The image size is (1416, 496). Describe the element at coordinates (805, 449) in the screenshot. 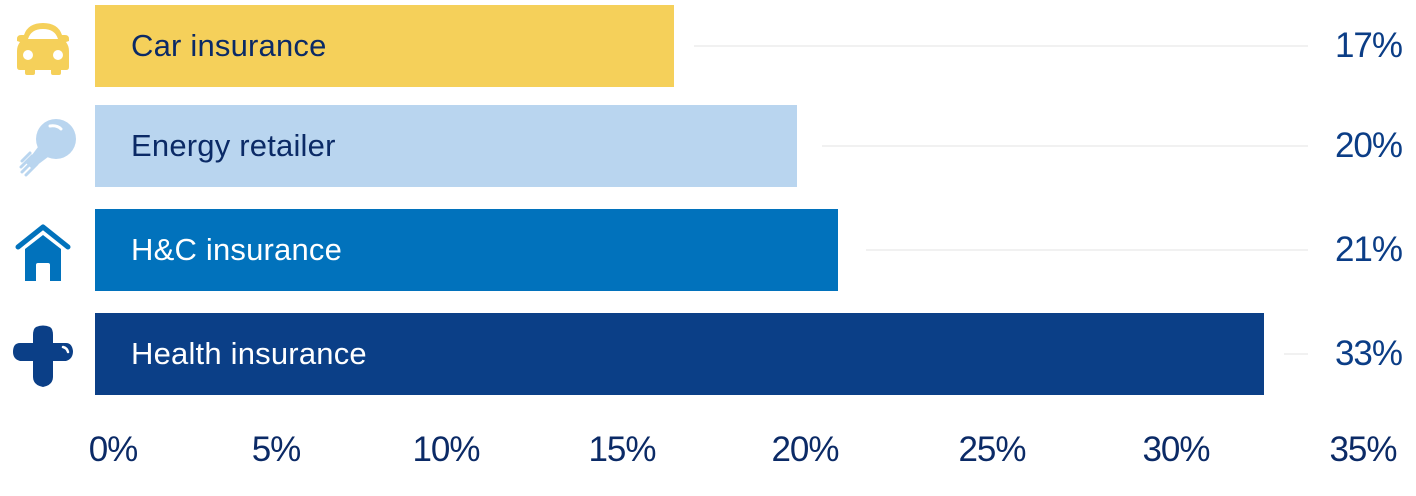

I see `x-tick: 20%` at that location.